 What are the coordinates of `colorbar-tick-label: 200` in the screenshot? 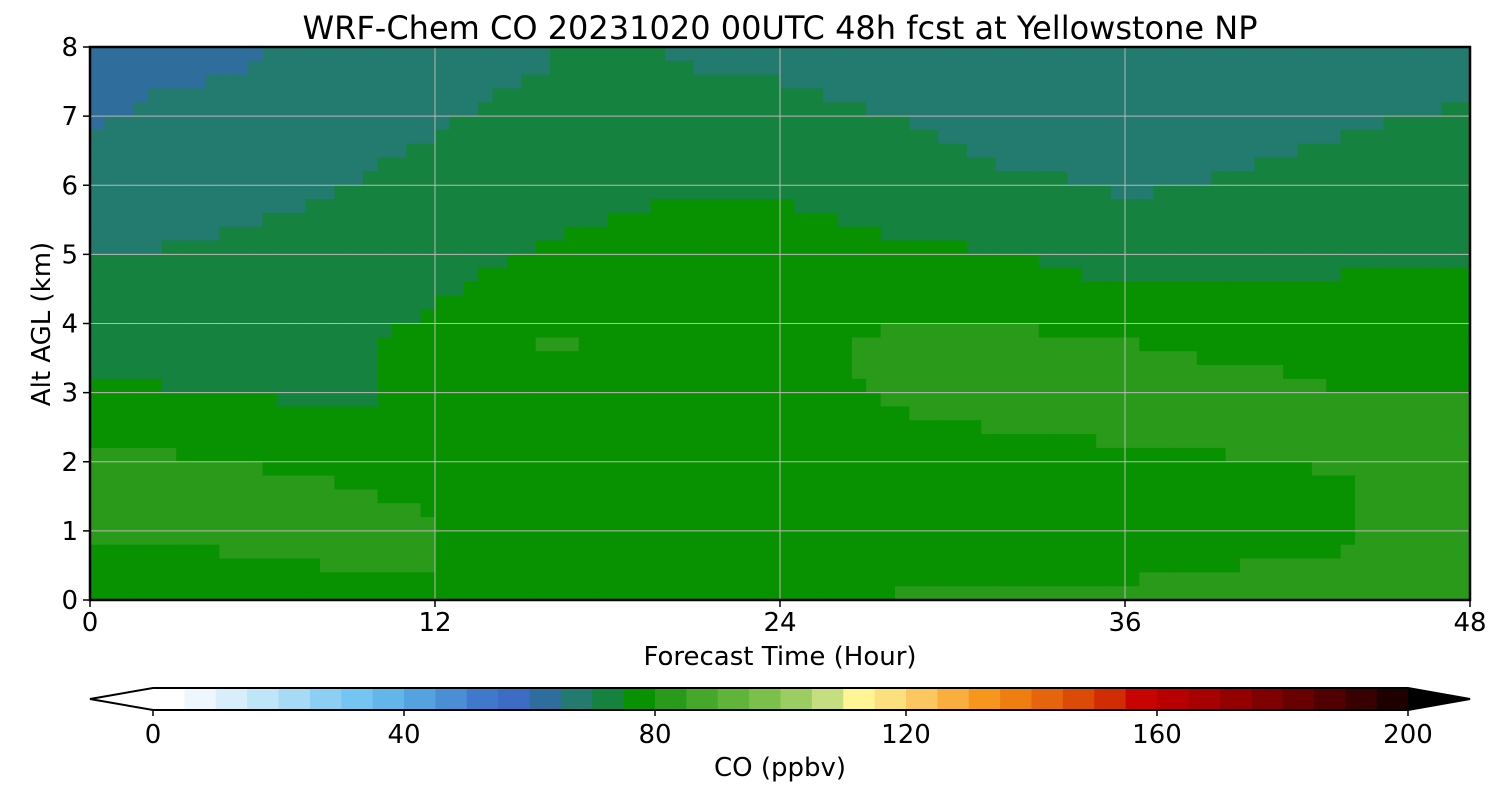 It's located at (1408, 735).